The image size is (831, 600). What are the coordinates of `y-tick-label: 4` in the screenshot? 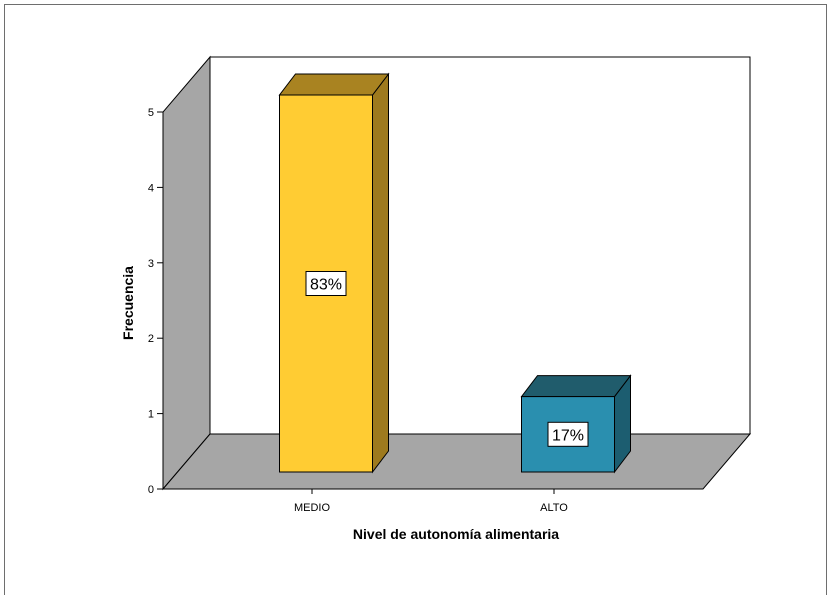 It's located at (151, 188).